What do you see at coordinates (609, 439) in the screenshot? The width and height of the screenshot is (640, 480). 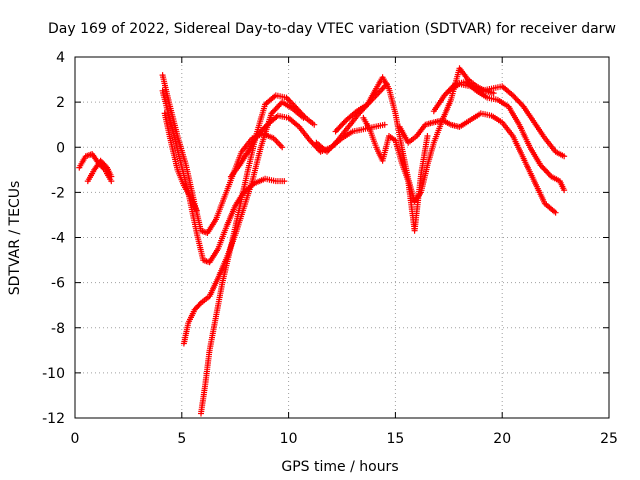 I see `x-tick-label: 25` at bounding box center [609, 439].